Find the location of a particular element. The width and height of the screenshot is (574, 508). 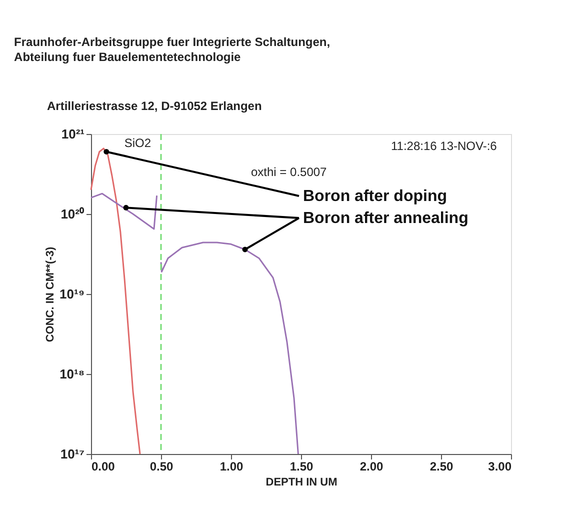

annotation: oxthi = 0.5007 is located at coordinates (289, 172).